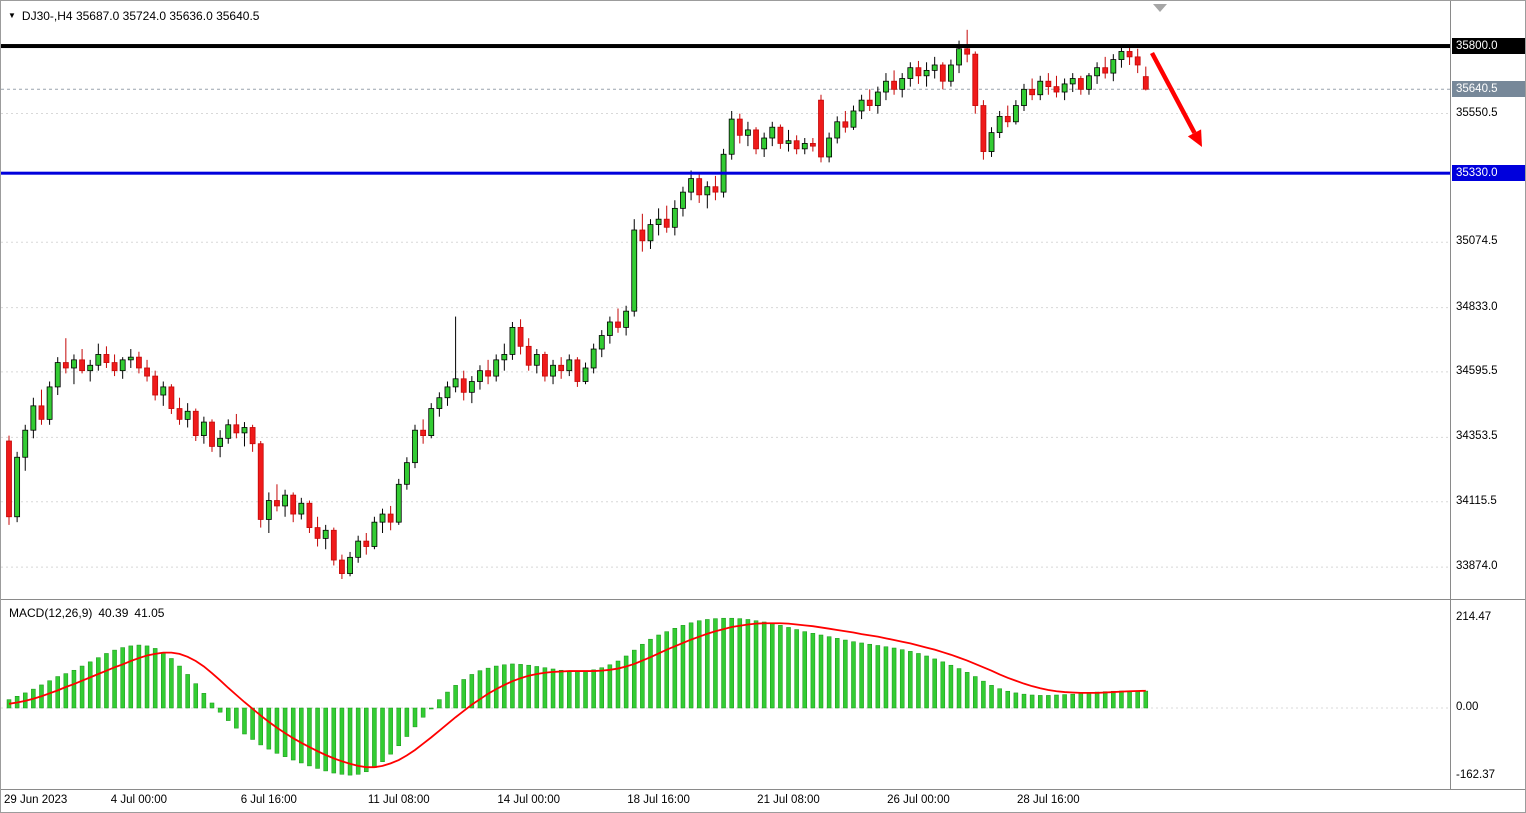  Describe the element at coordinates (788, 800) in the screenshot. I see `time-tick-label: 21 Jul 08:00` at that location.